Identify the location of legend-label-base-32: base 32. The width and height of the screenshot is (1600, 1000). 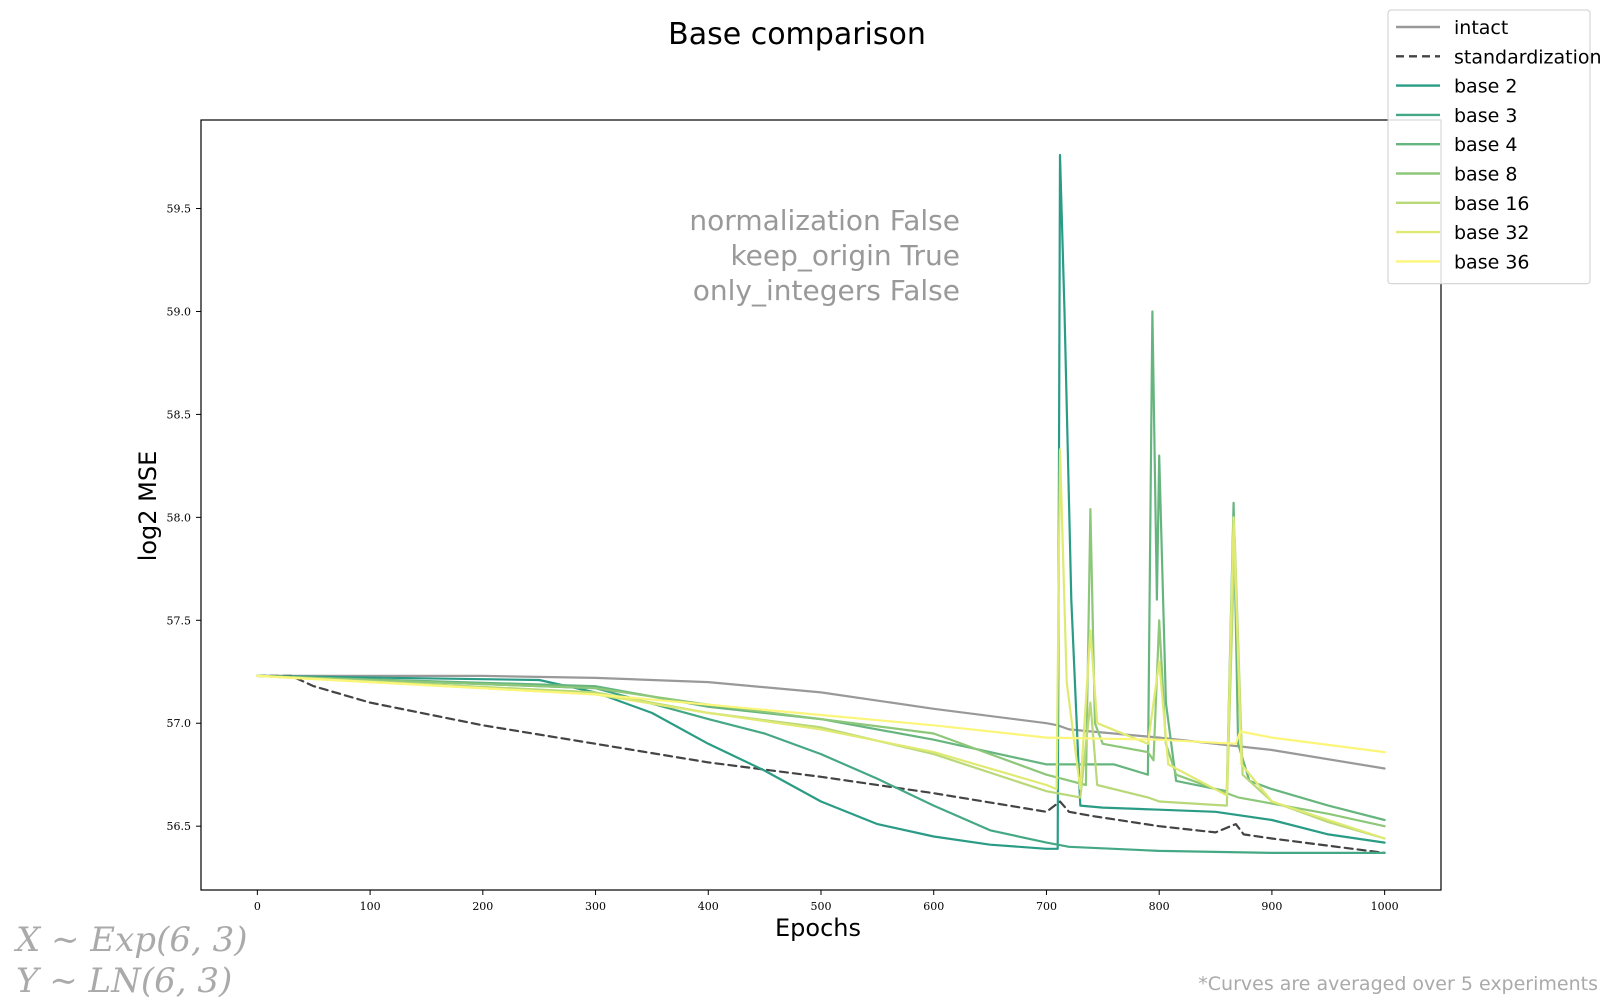
(1492, 233).